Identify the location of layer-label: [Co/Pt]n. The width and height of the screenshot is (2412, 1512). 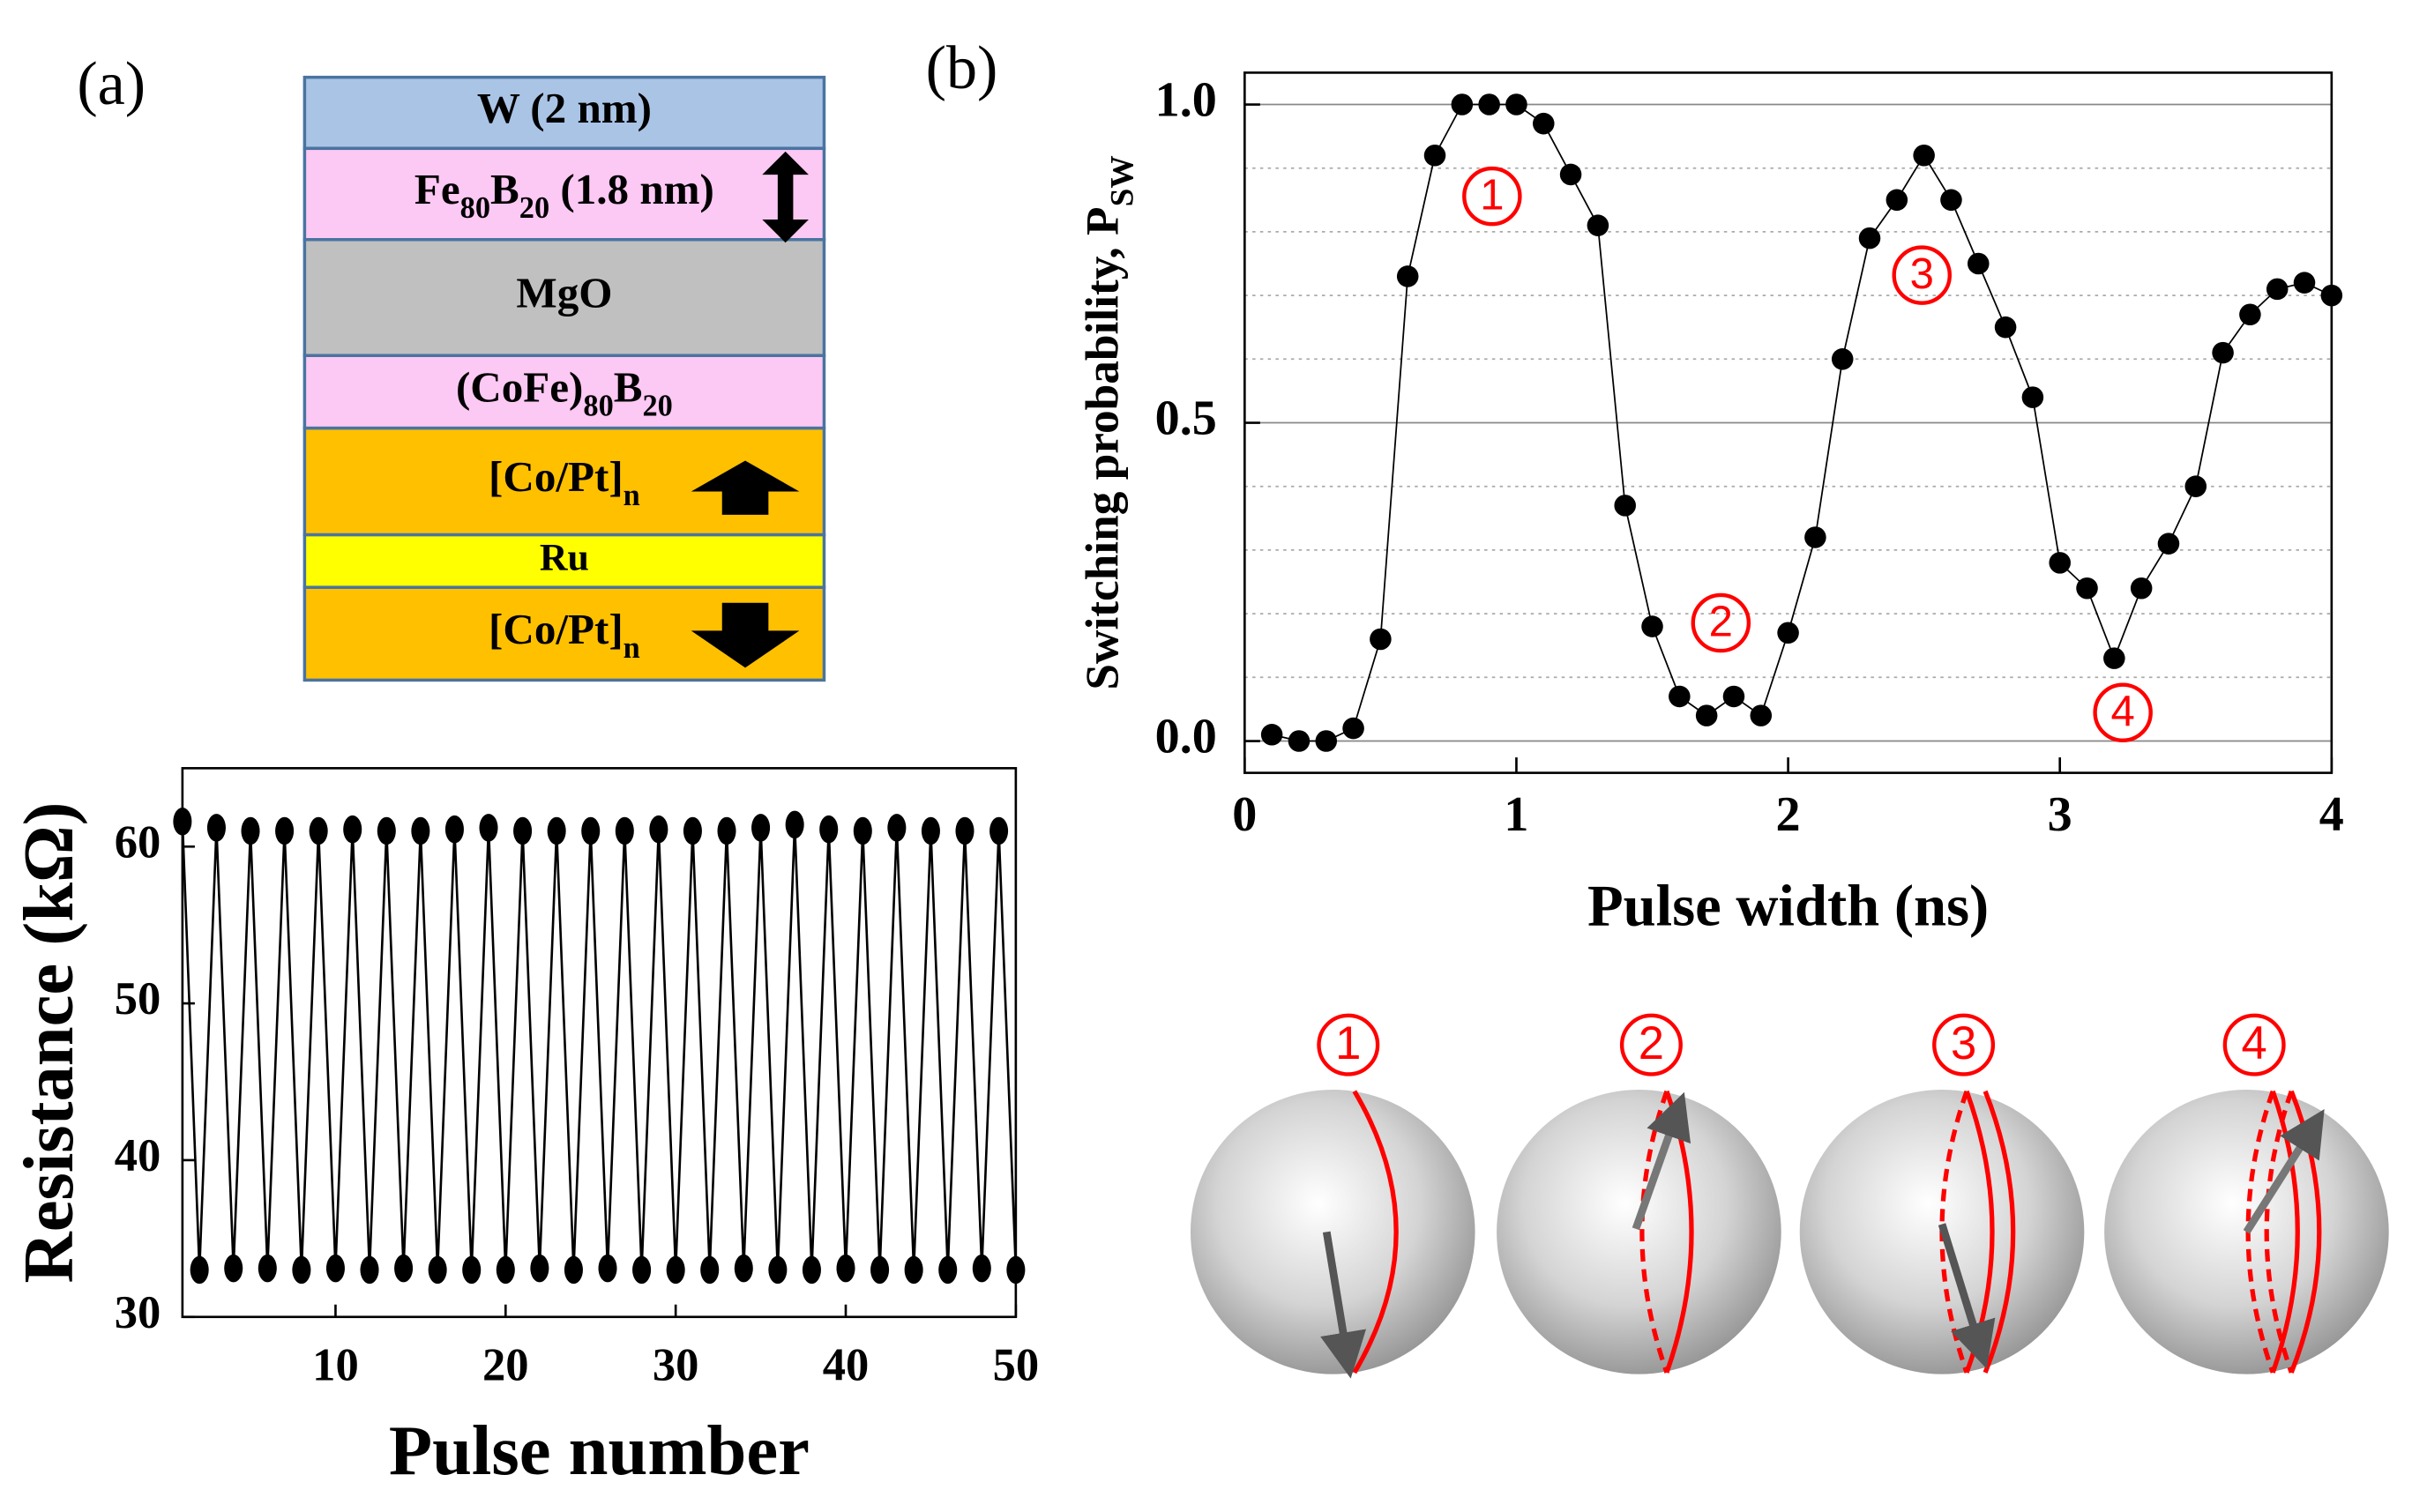
(565, 482).